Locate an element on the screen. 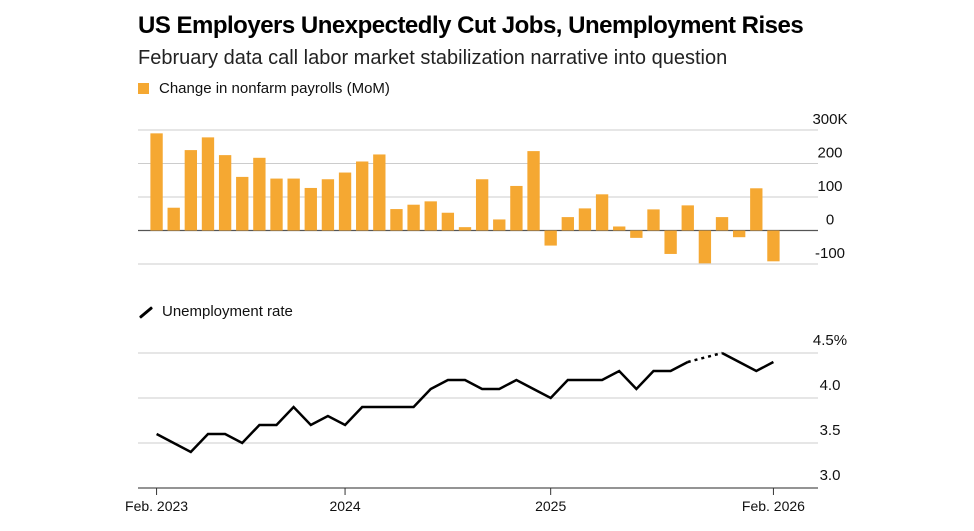 The width and height of the screenshot is (974, 531). x-tick-label: Feb. 2026 is located at coordinates (773, 506).